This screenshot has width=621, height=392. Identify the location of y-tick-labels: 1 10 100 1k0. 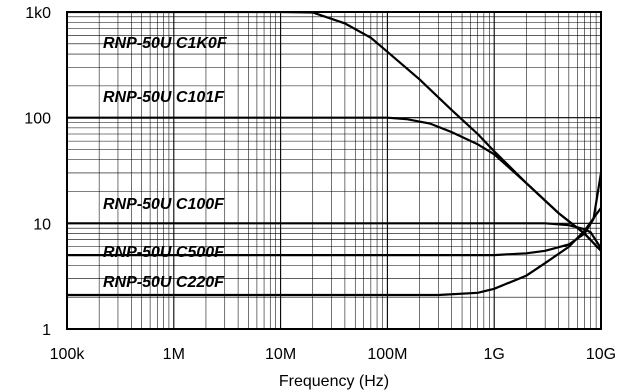
(37, 172).